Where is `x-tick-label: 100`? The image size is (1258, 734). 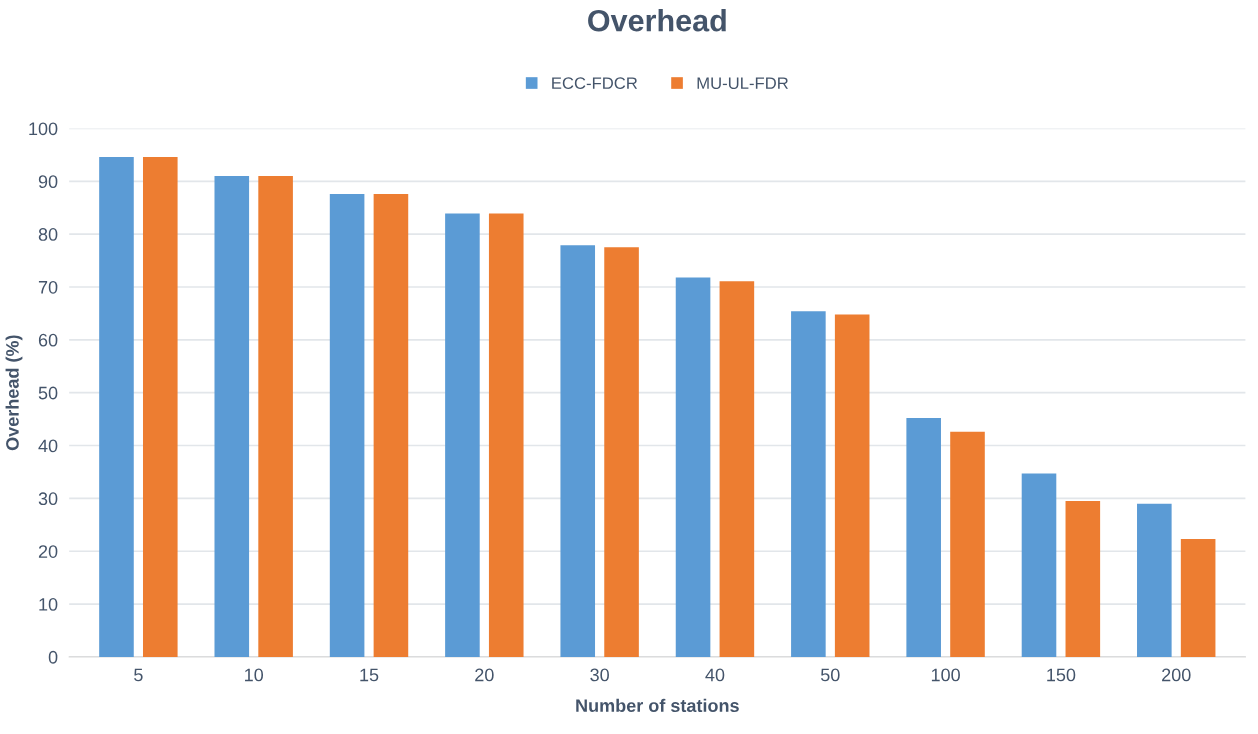 x-tick-label: 100 is located at coordinates (945, 675).